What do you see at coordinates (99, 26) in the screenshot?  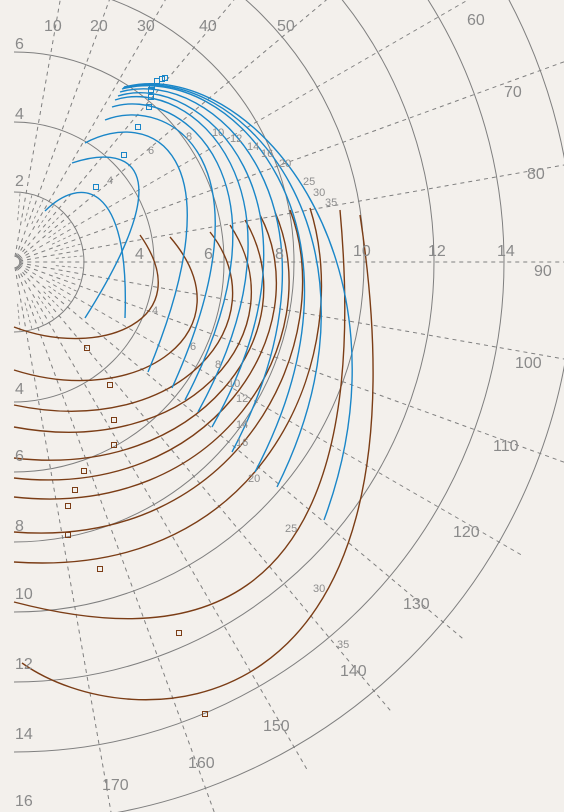 I see `angle-label-20: 20` at bounding box center [99, 26].